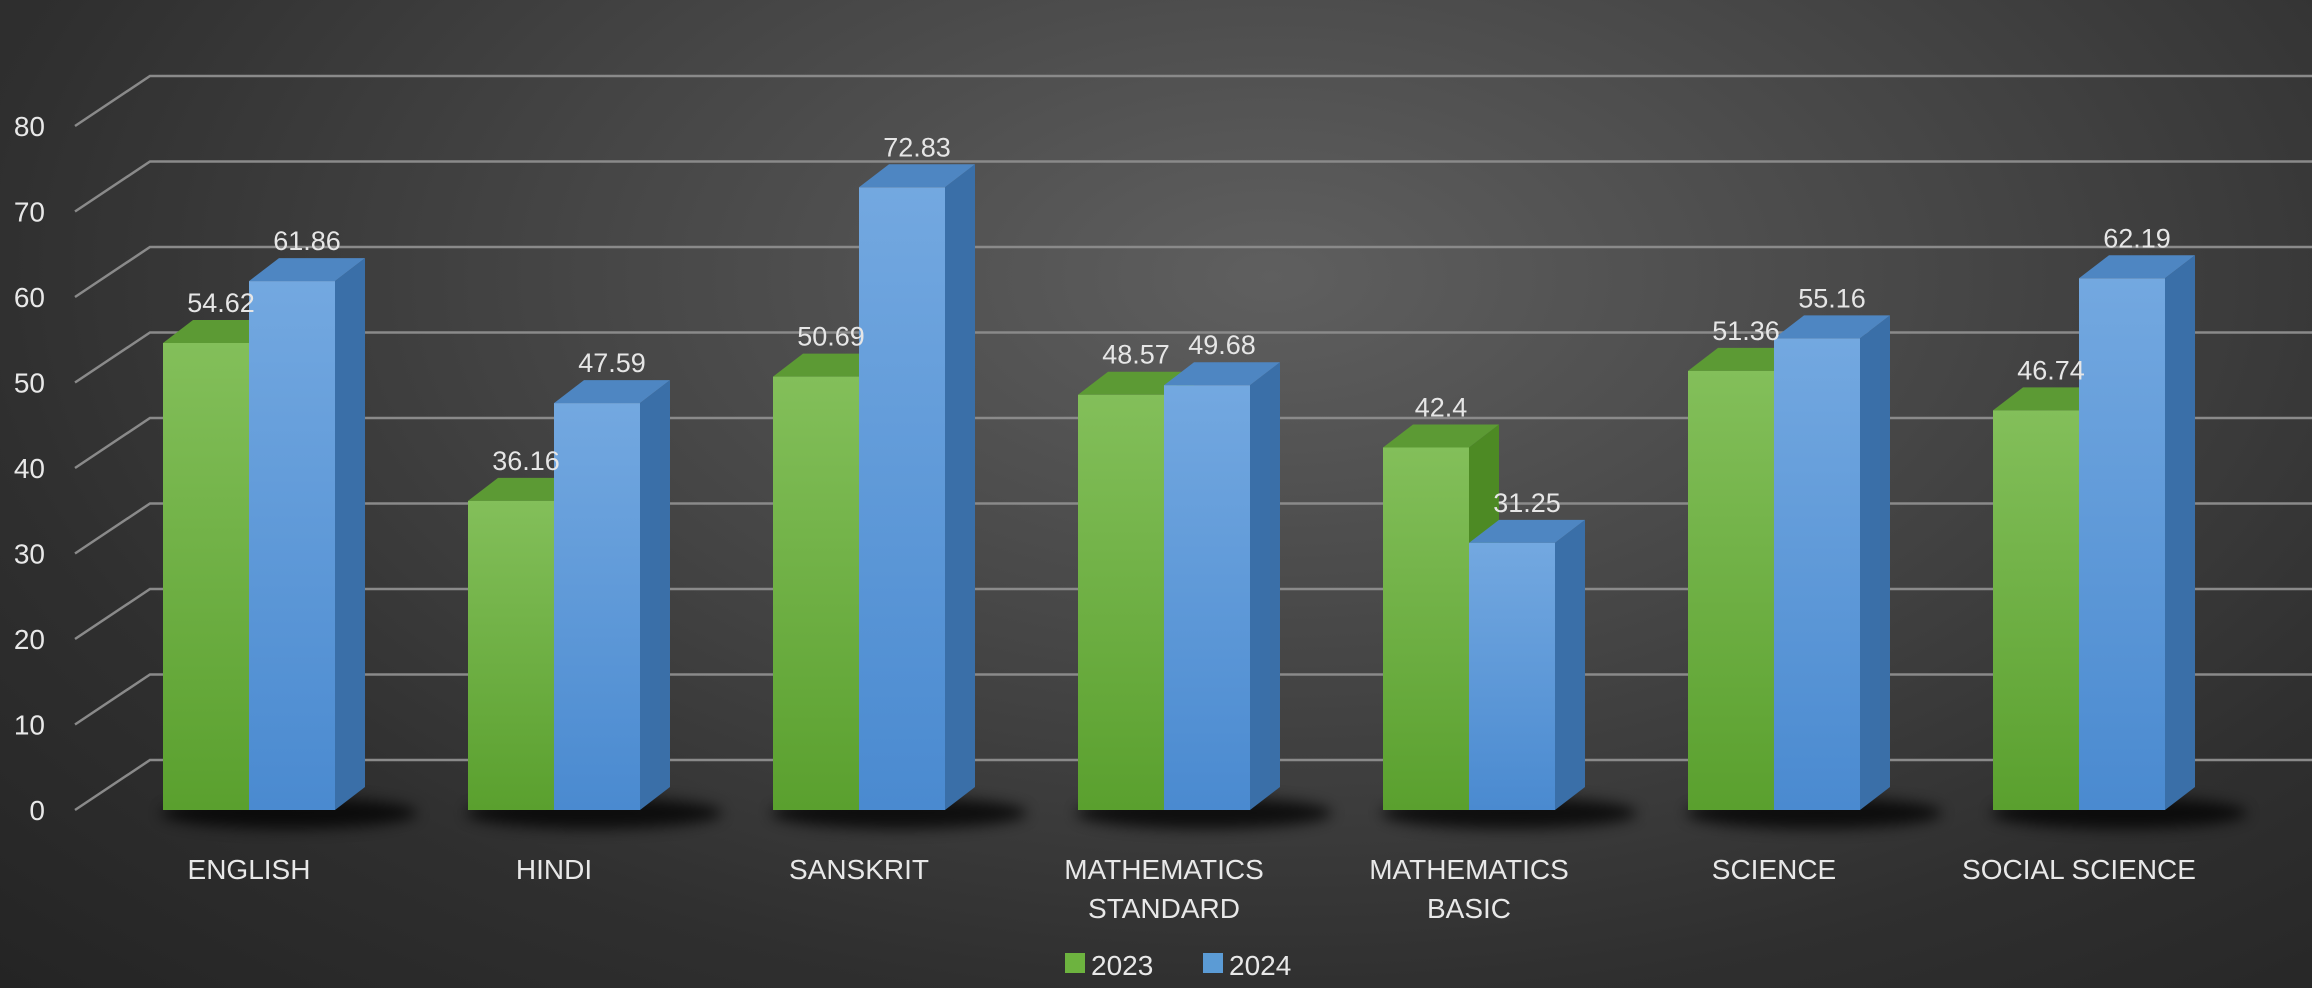  Describe the element at coordinates (249, 869) in the screenshot. I see `x-tick-label: ENGLISH` at that location.